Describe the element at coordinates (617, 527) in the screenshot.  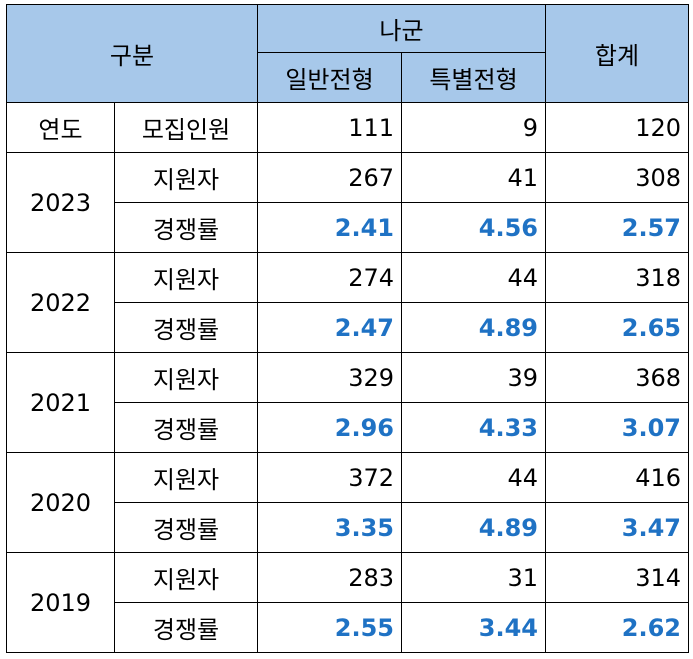
I see `ratio-total: 3.47` at that location.